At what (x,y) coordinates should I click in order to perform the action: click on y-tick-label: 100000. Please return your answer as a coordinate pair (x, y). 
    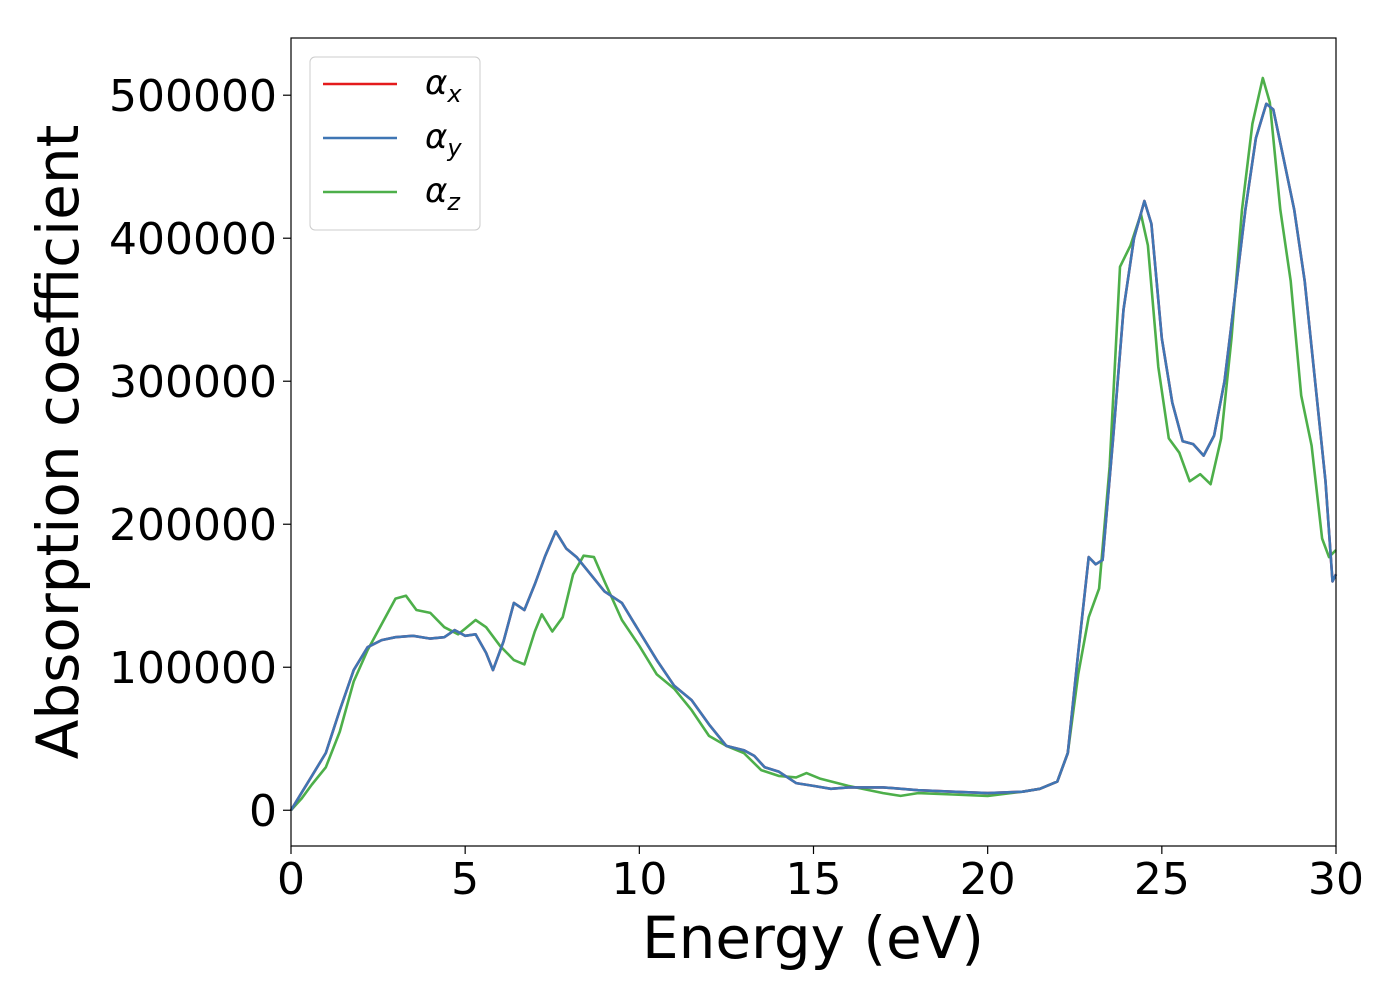
    Looking at the image, I should click on (193, 668).